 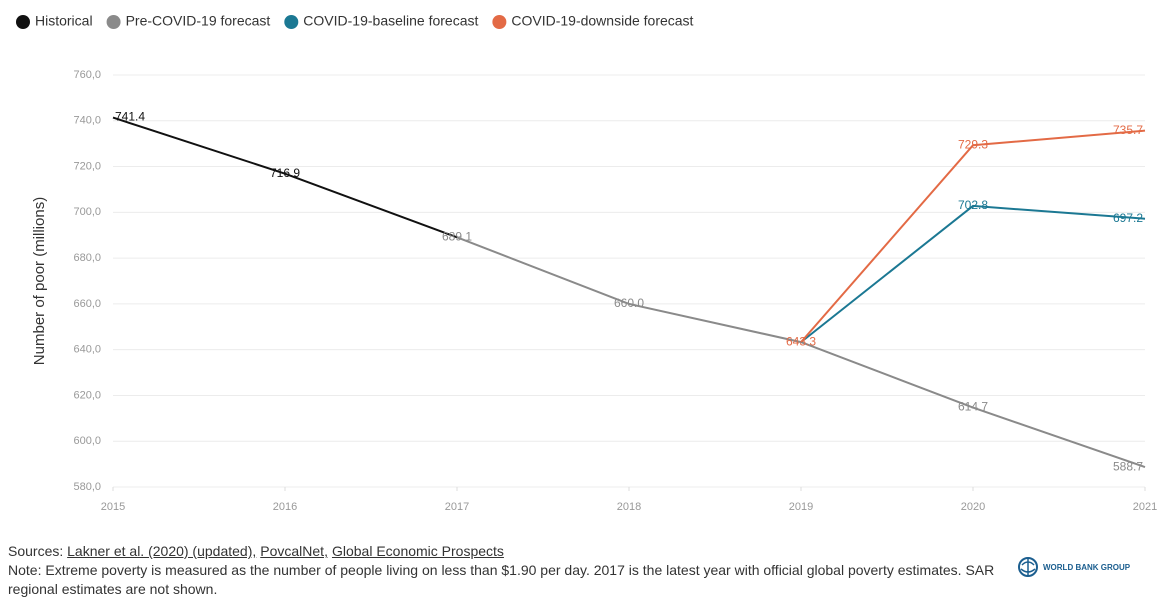 What do you see at coordinates (1128, 218) in the screenshot?
I see `data-label: 697.2` at bounding box center [1128, 218].